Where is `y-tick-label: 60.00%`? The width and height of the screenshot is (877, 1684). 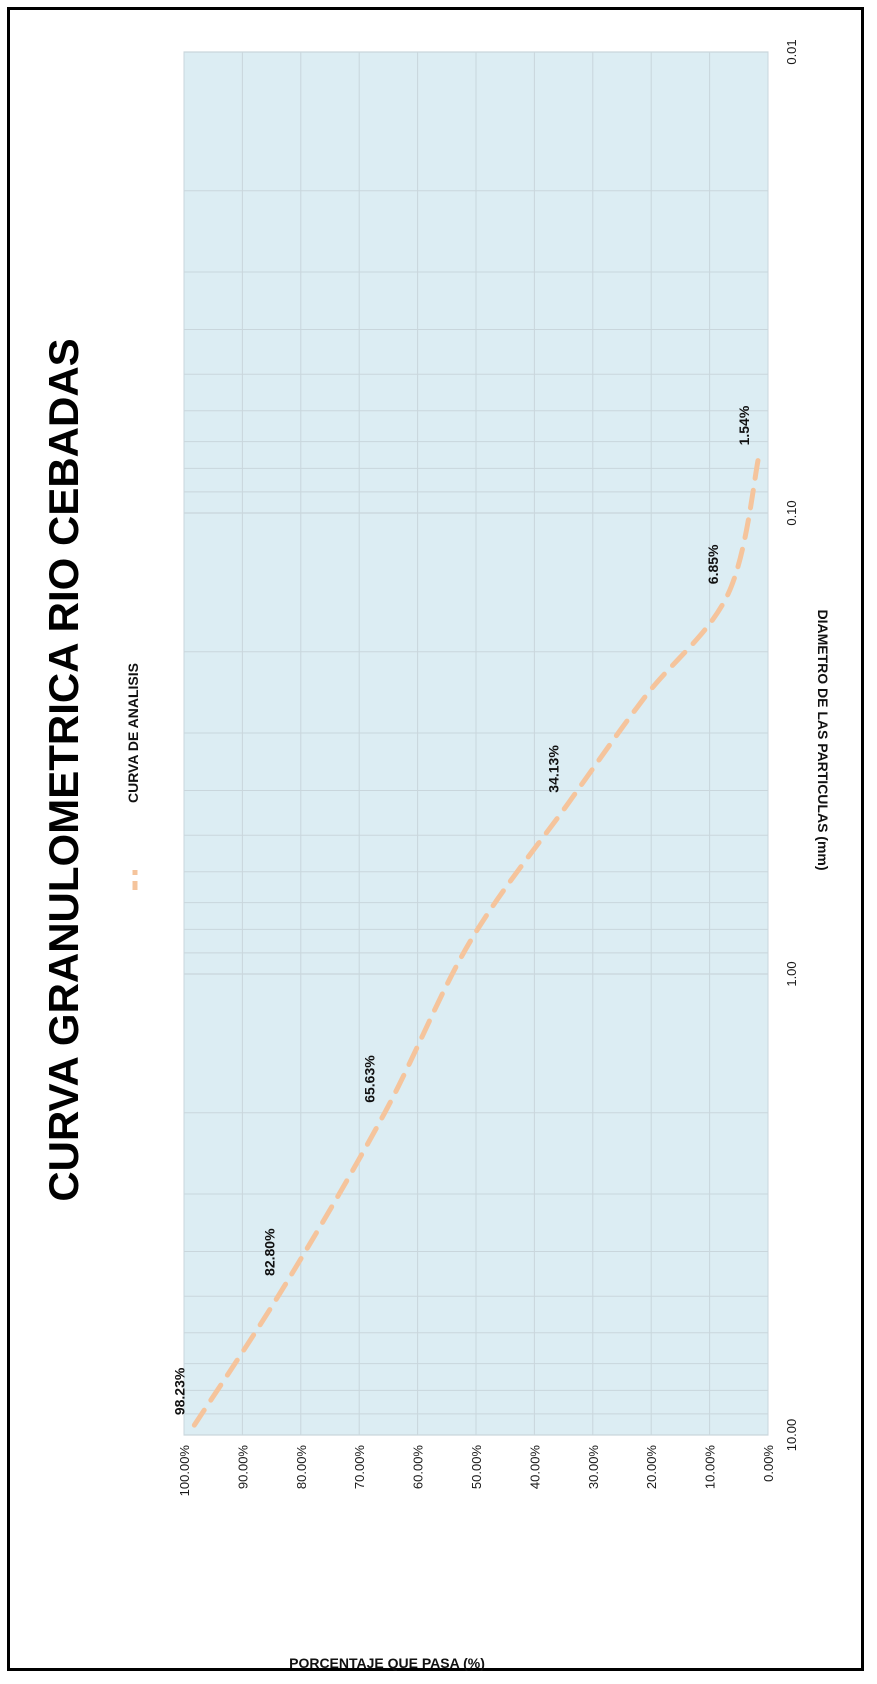
y-tick-label: 60.00% is located at coordinates (418, 1467).